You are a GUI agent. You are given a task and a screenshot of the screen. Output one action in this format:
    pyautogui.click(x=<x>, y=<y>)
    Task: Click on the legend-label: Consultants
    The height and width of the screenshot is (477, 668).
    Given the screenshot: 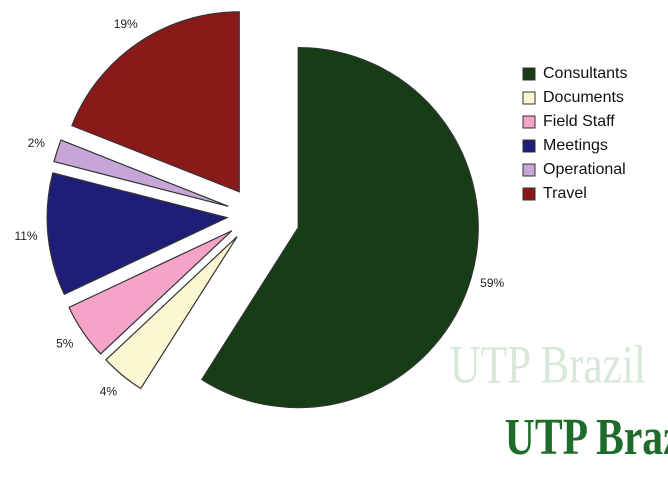 What is the action you would take?
    pyautogui.click(x=585, y=73)
    